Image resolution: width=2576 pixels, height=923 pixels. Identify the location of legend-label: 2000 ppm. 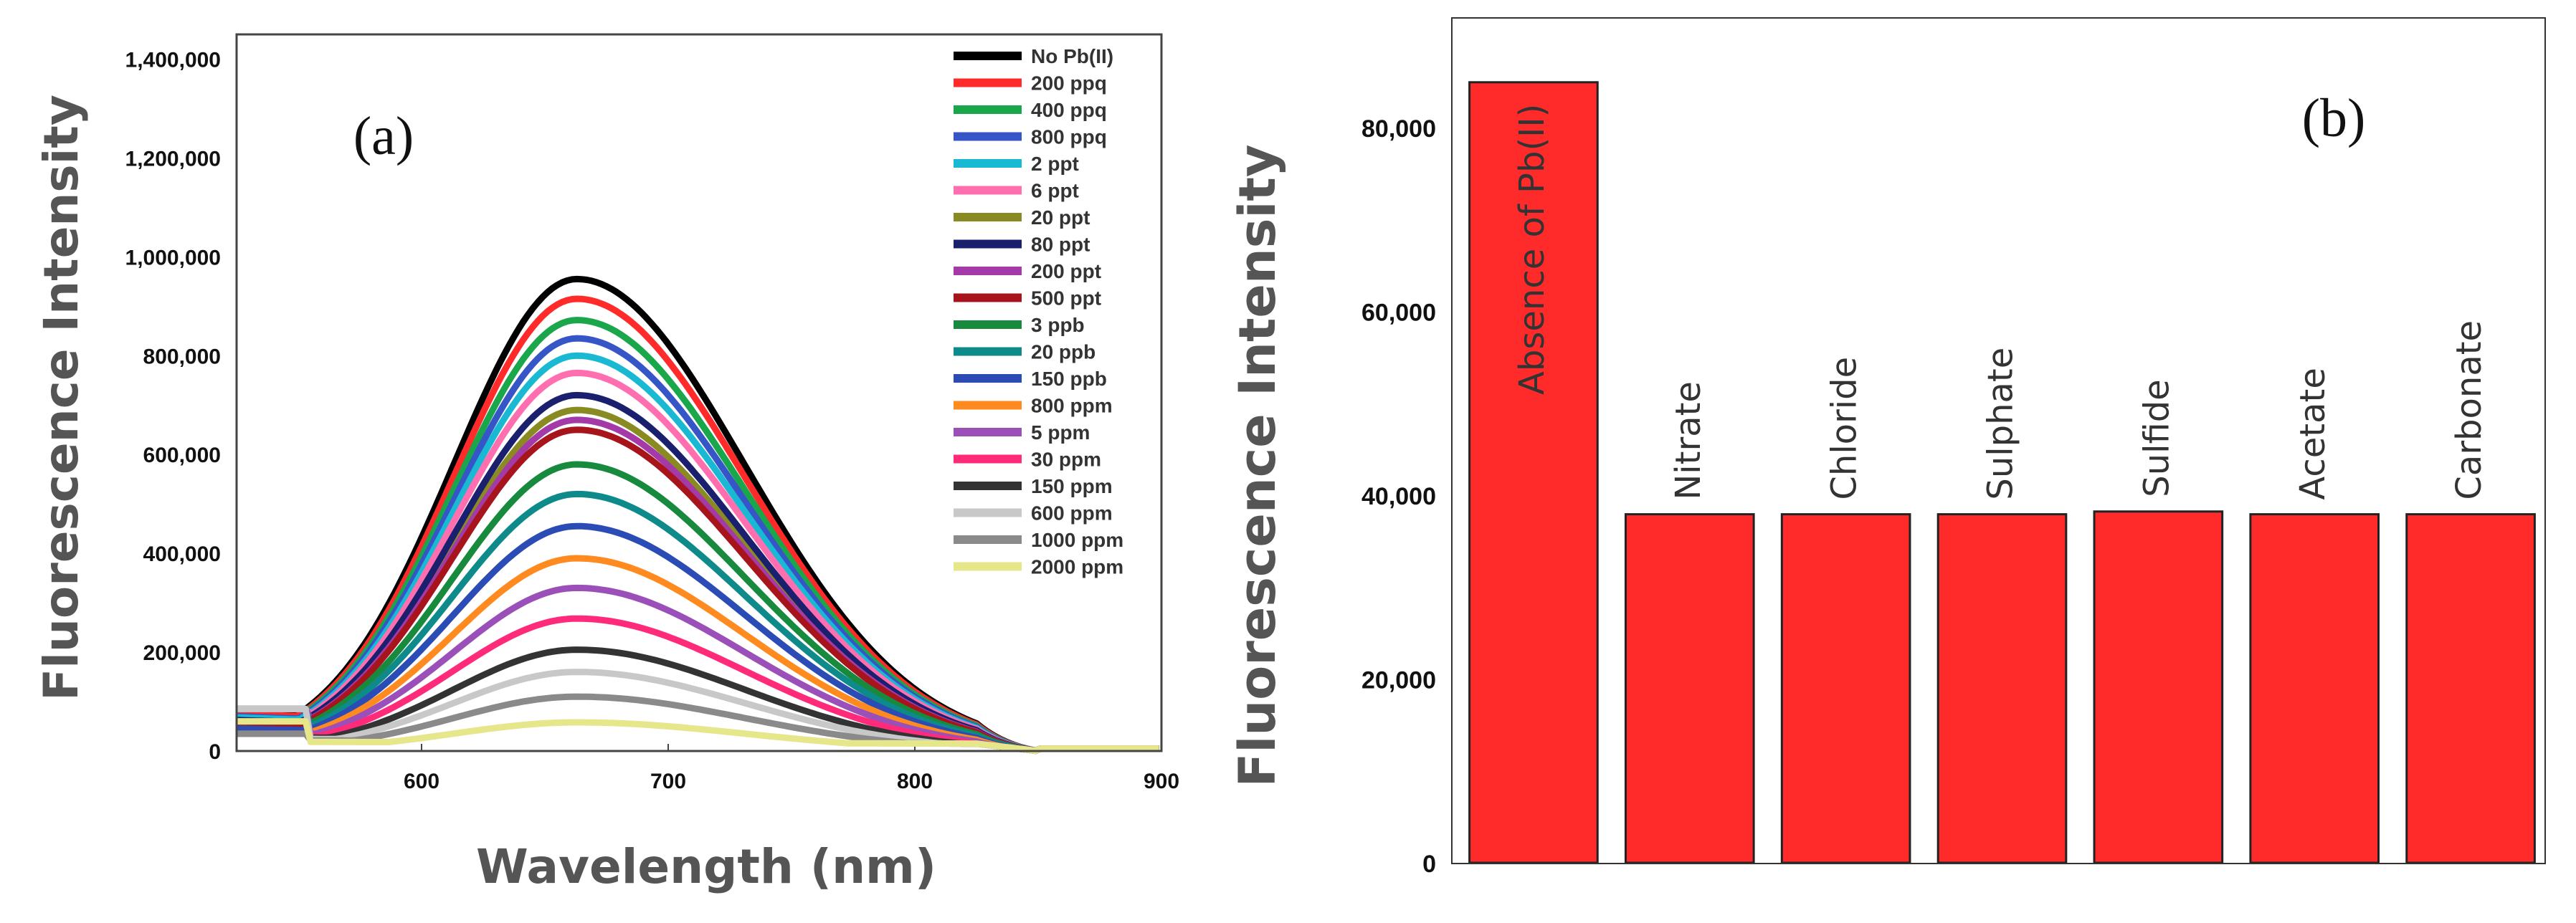
(1077, 567).